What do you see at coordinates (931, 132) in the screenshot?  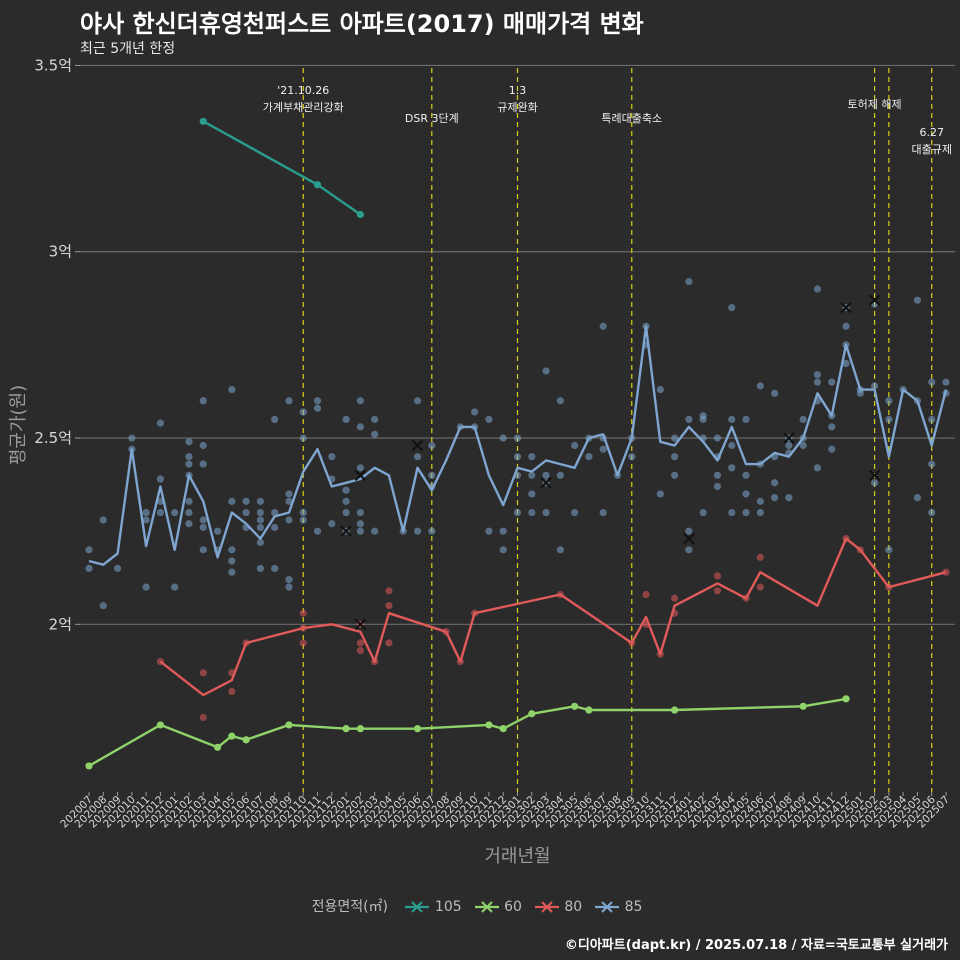 I see `policy-label: 6.27` at bounding box center [931, 132].